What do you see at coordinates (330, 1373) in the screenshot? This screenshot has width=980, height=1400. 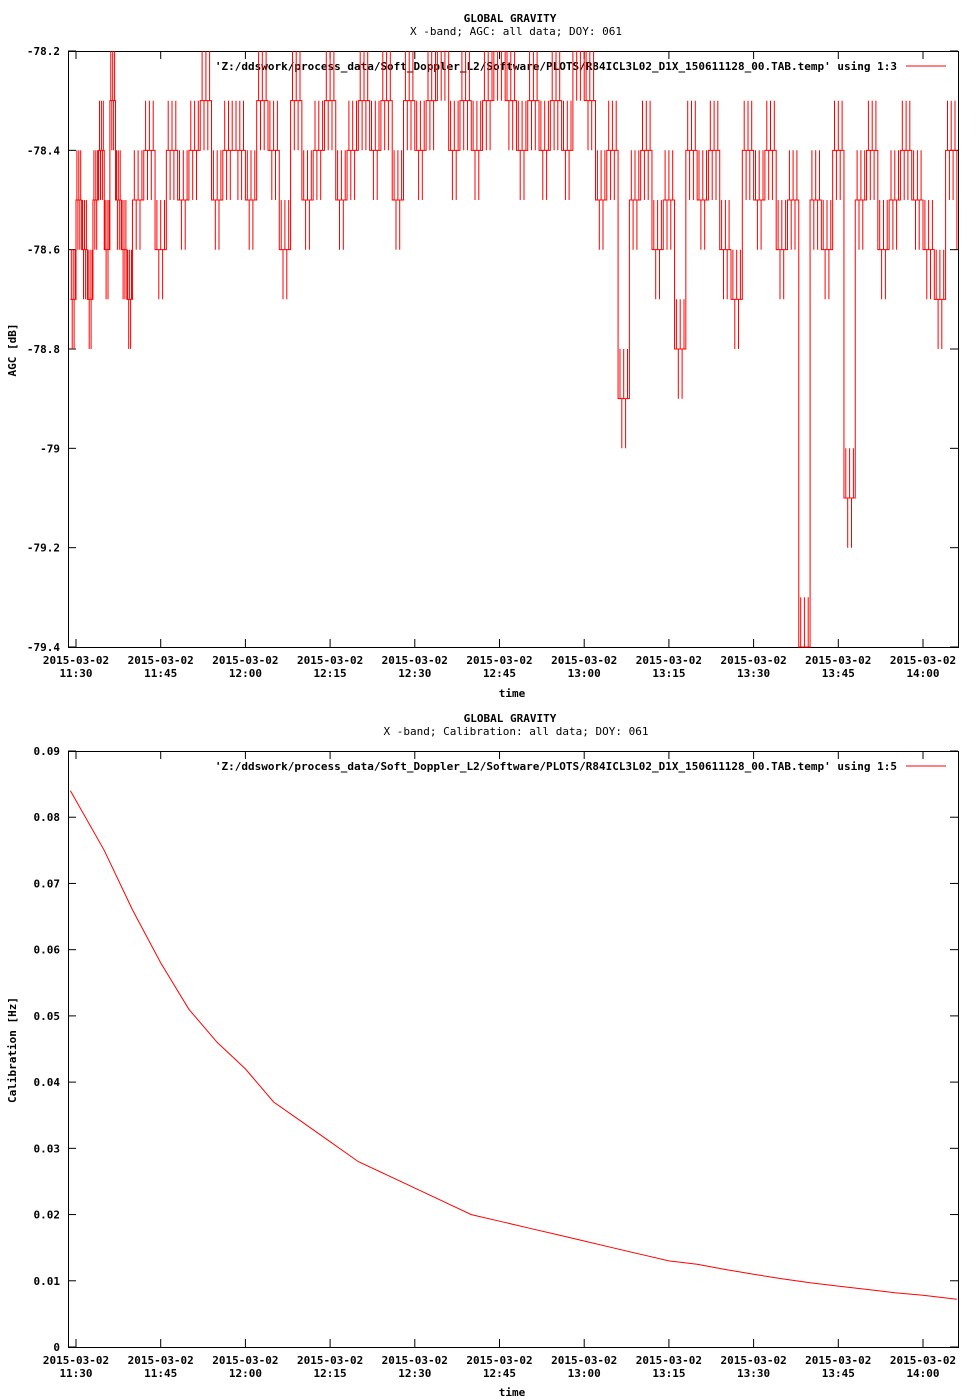 I see `calibration-x-tick-time: 12:15` at bounding box center [330, 1373].